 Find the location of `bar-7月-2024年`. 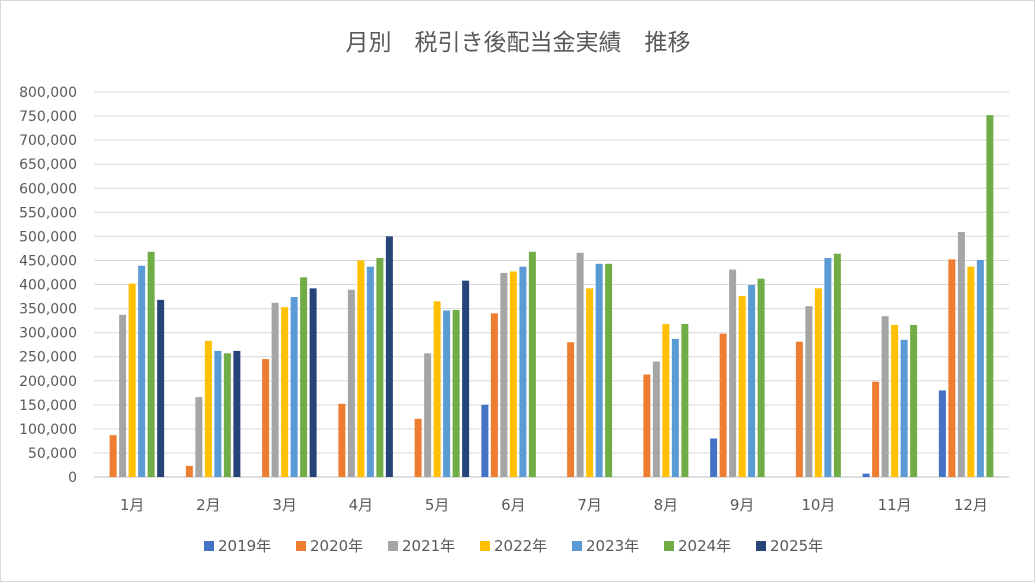

bar-7月-2024年 is located at coordinates (609, 370).